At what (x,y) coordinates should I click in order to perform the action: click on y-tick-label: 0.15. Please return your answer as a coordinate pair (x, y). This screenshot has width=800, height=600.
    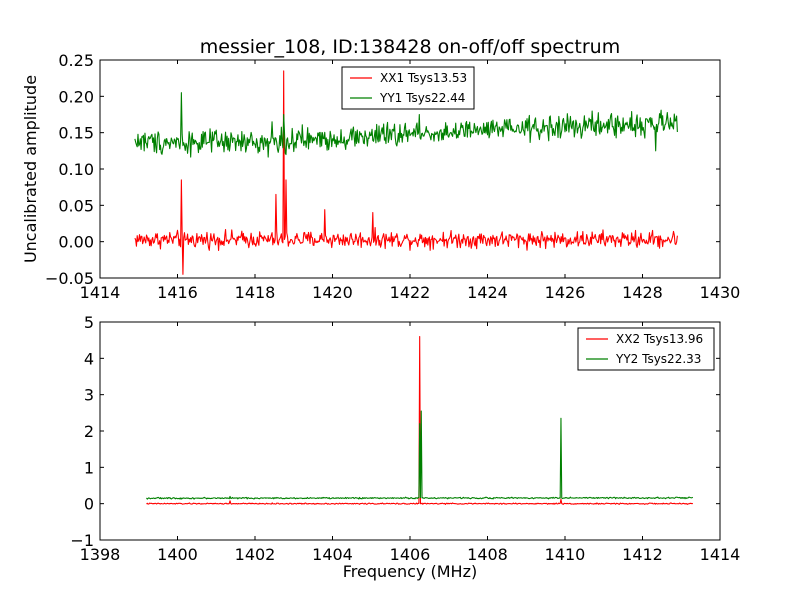
    Looking at the image, I should click on (76, 133).